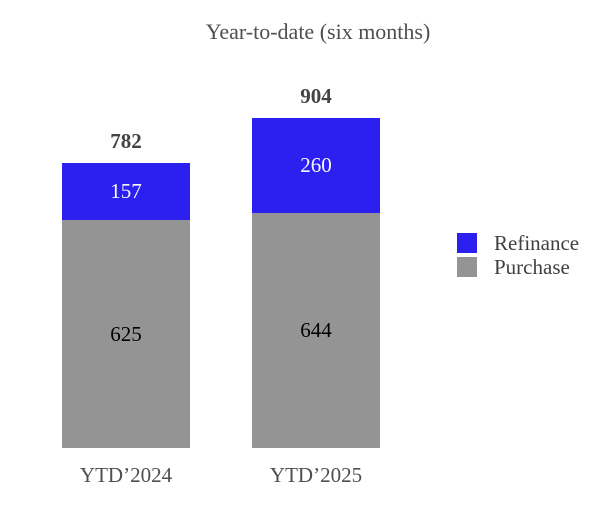 This screenshot has width=614, height=518. I want to click on chart-title: Year-to-date (six months), so click(318, 31).